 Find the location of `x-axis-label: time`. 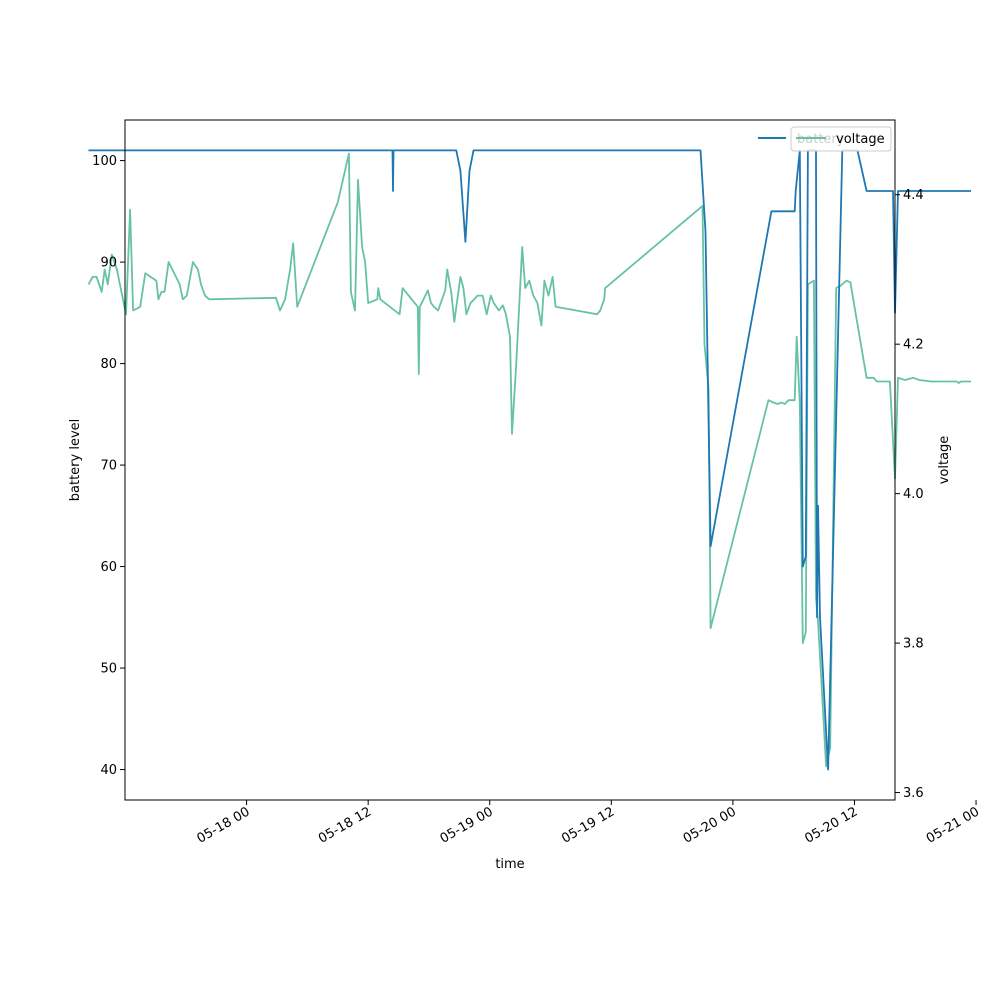

x-axis-label: time is located at coordinates (509, 864).